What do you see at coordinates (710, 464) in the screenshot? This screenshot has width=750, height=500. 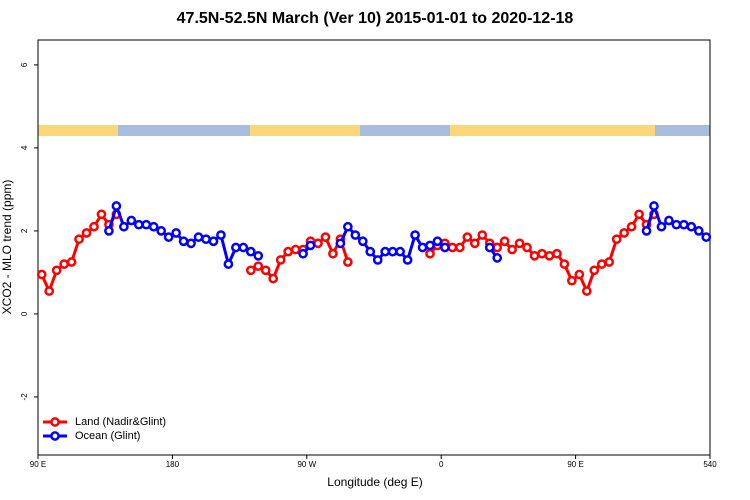 I see `x-tick-label: 540` at bounding box center [710, 464].